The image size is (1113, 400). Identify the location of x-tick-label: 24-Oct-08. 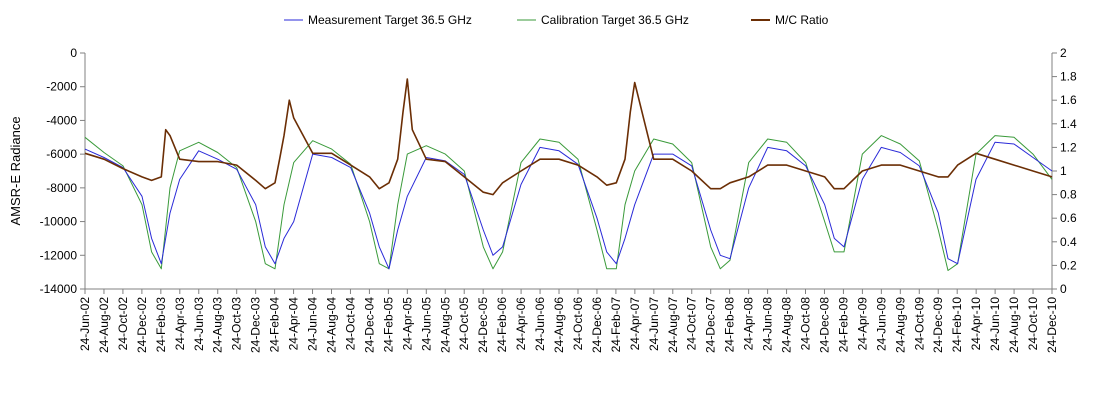
(806, 324).